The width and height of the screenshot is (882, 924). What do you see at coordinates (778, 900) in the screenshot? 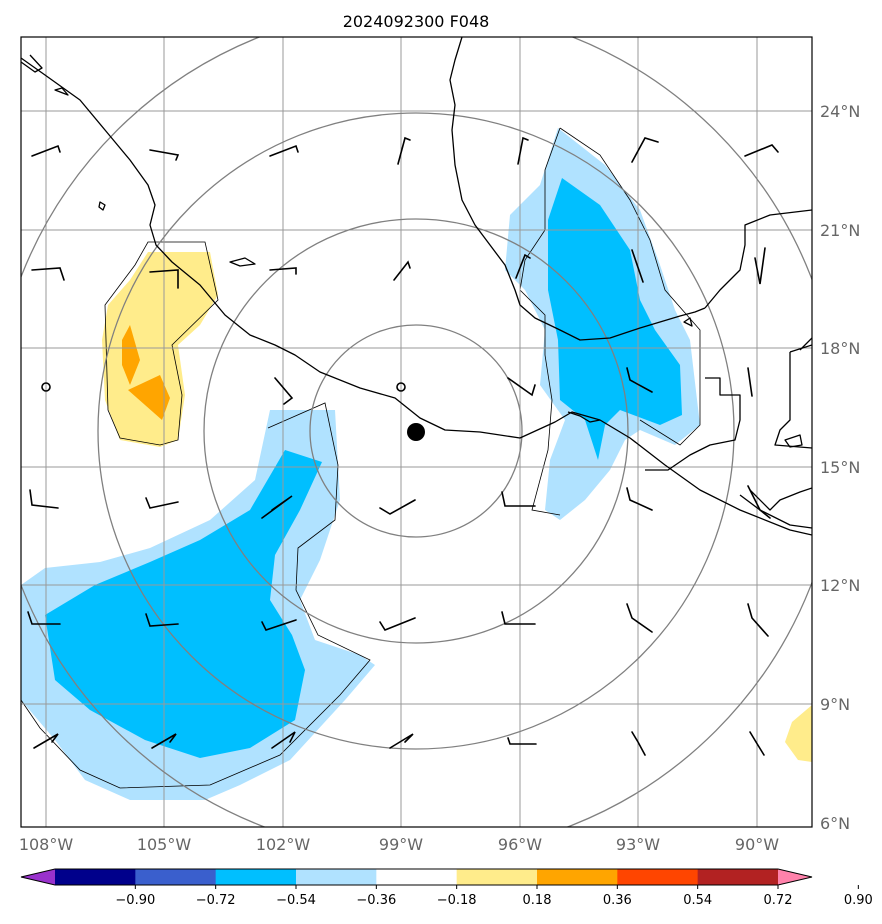
I see `colorbar-label: 0.72` at bounding box center [778, 900].